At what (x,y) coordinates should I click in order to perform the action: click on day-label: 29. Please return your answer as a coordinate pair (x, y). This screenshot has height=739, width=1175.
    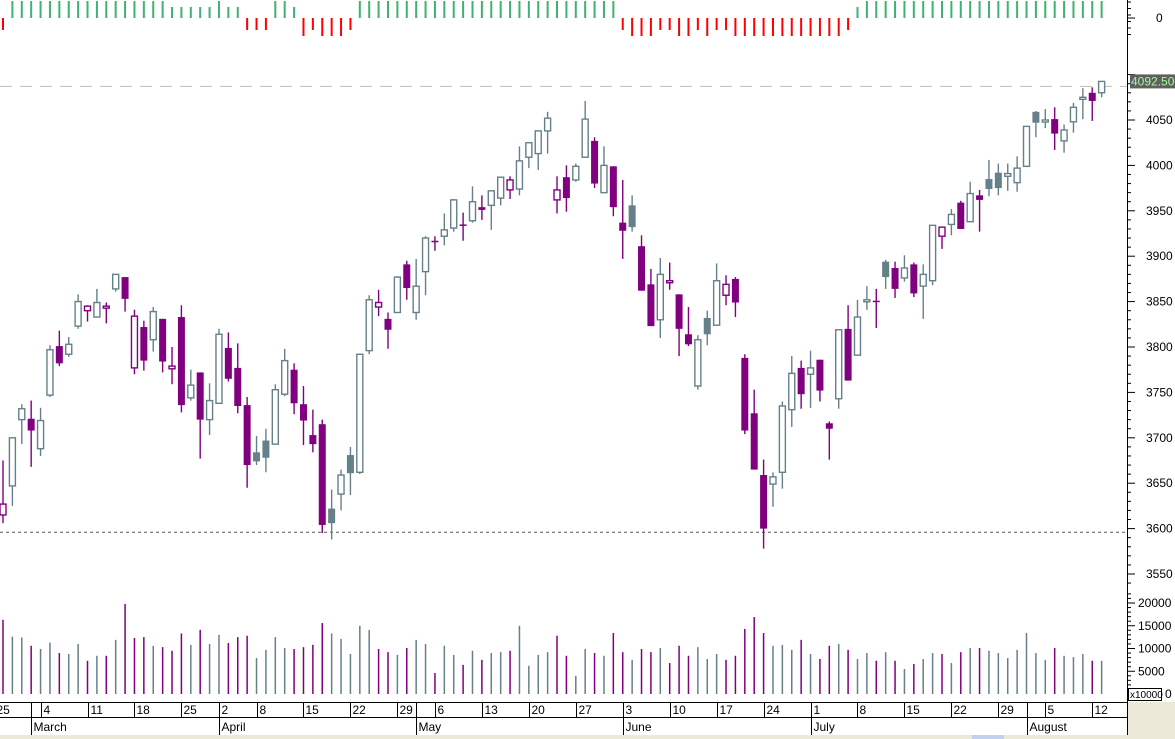
    Looking at the image, I should click on (1008, 710).